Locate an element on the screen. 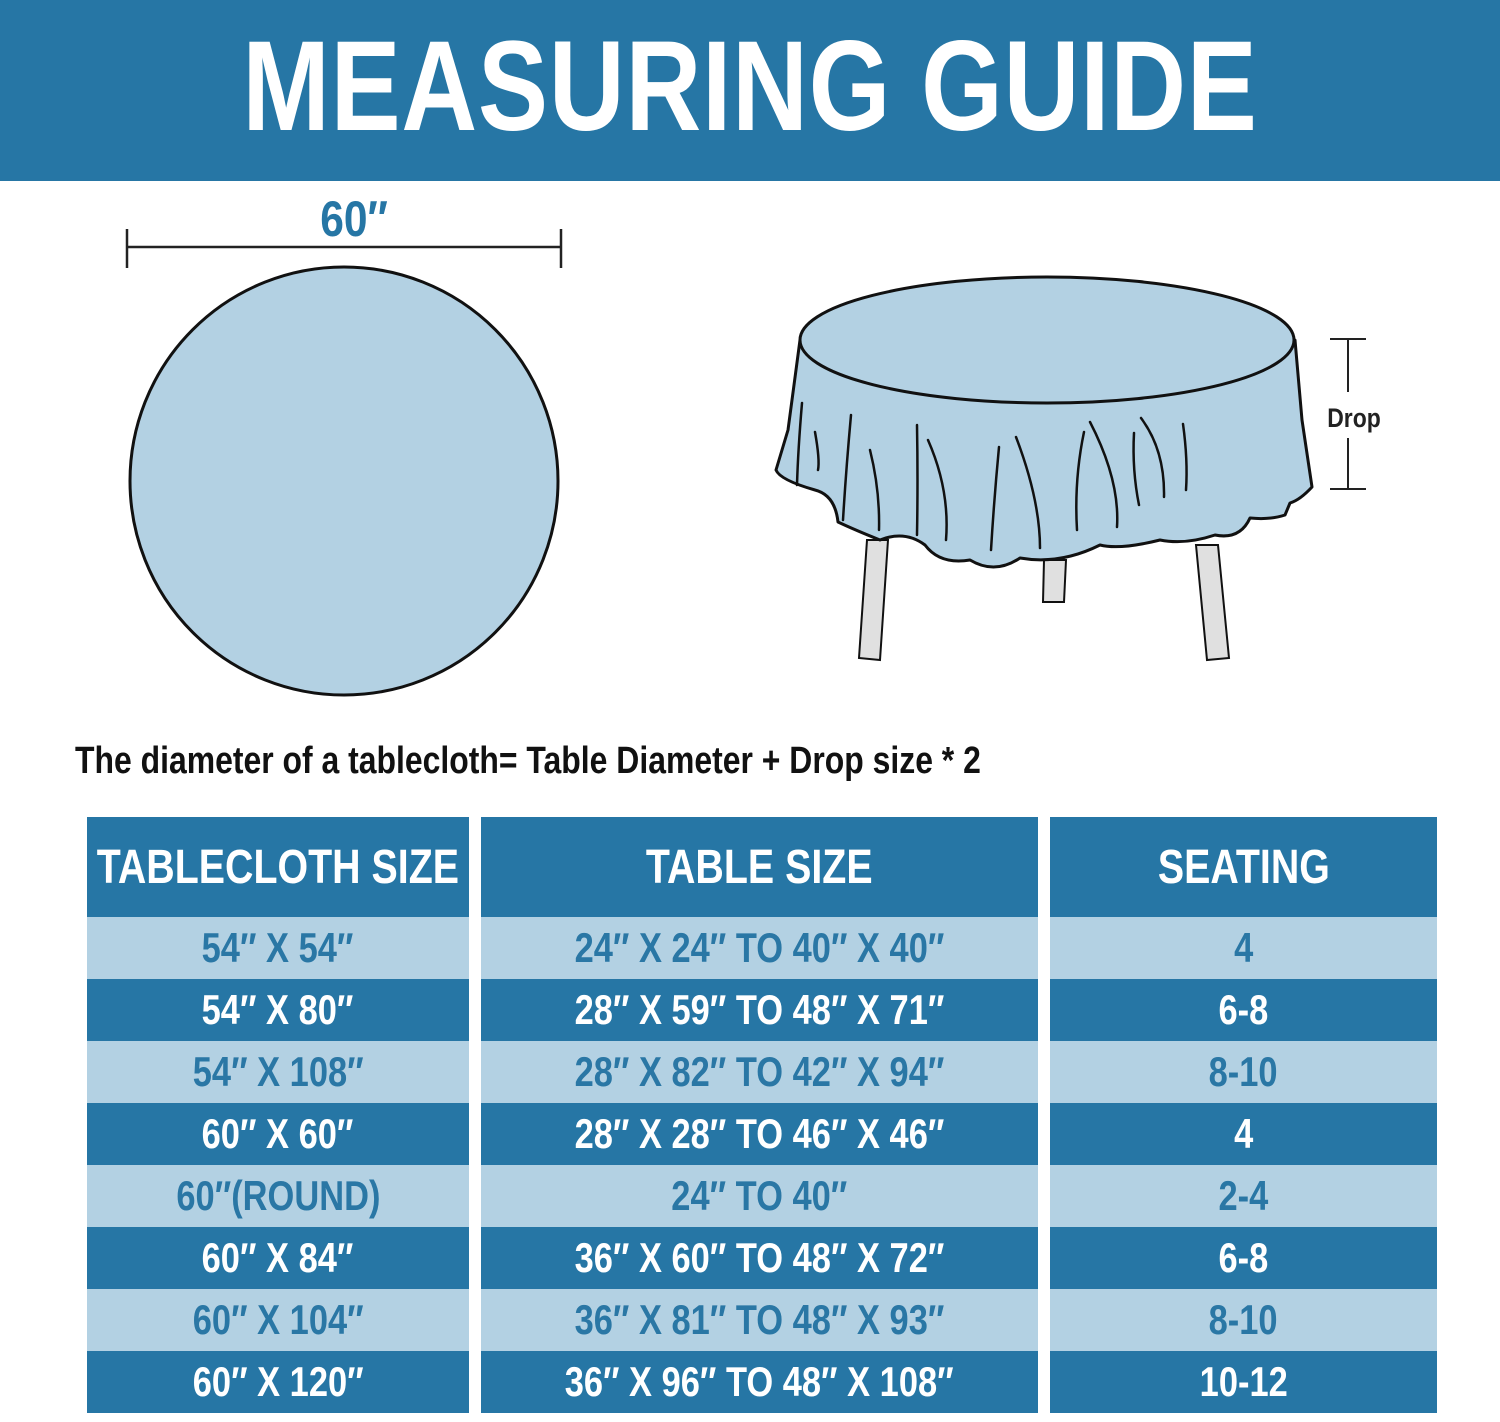 This screenshot has width=1500, height=1422. table-cell: 2-4 is located at coordinates (1243, 1196).